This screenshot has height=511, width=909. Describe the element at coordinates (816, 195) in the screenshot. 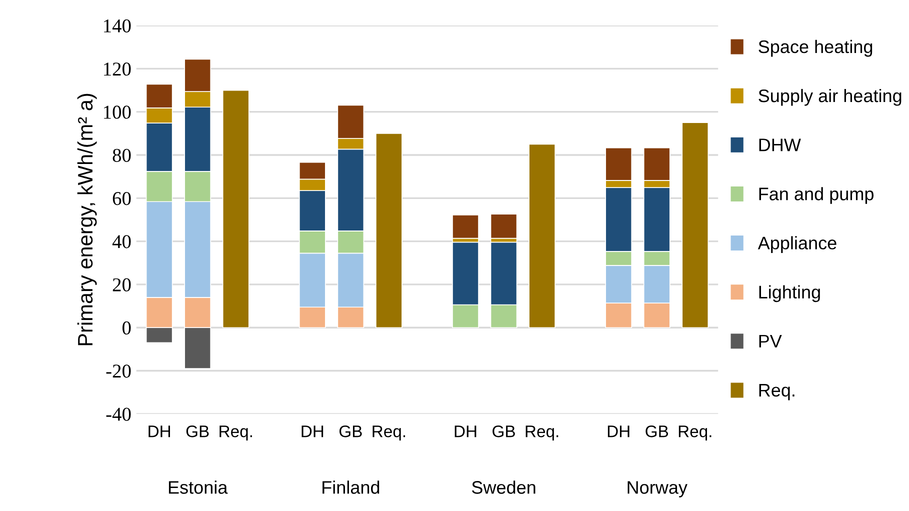

I see `legend-label: Fan and pump` at that location.